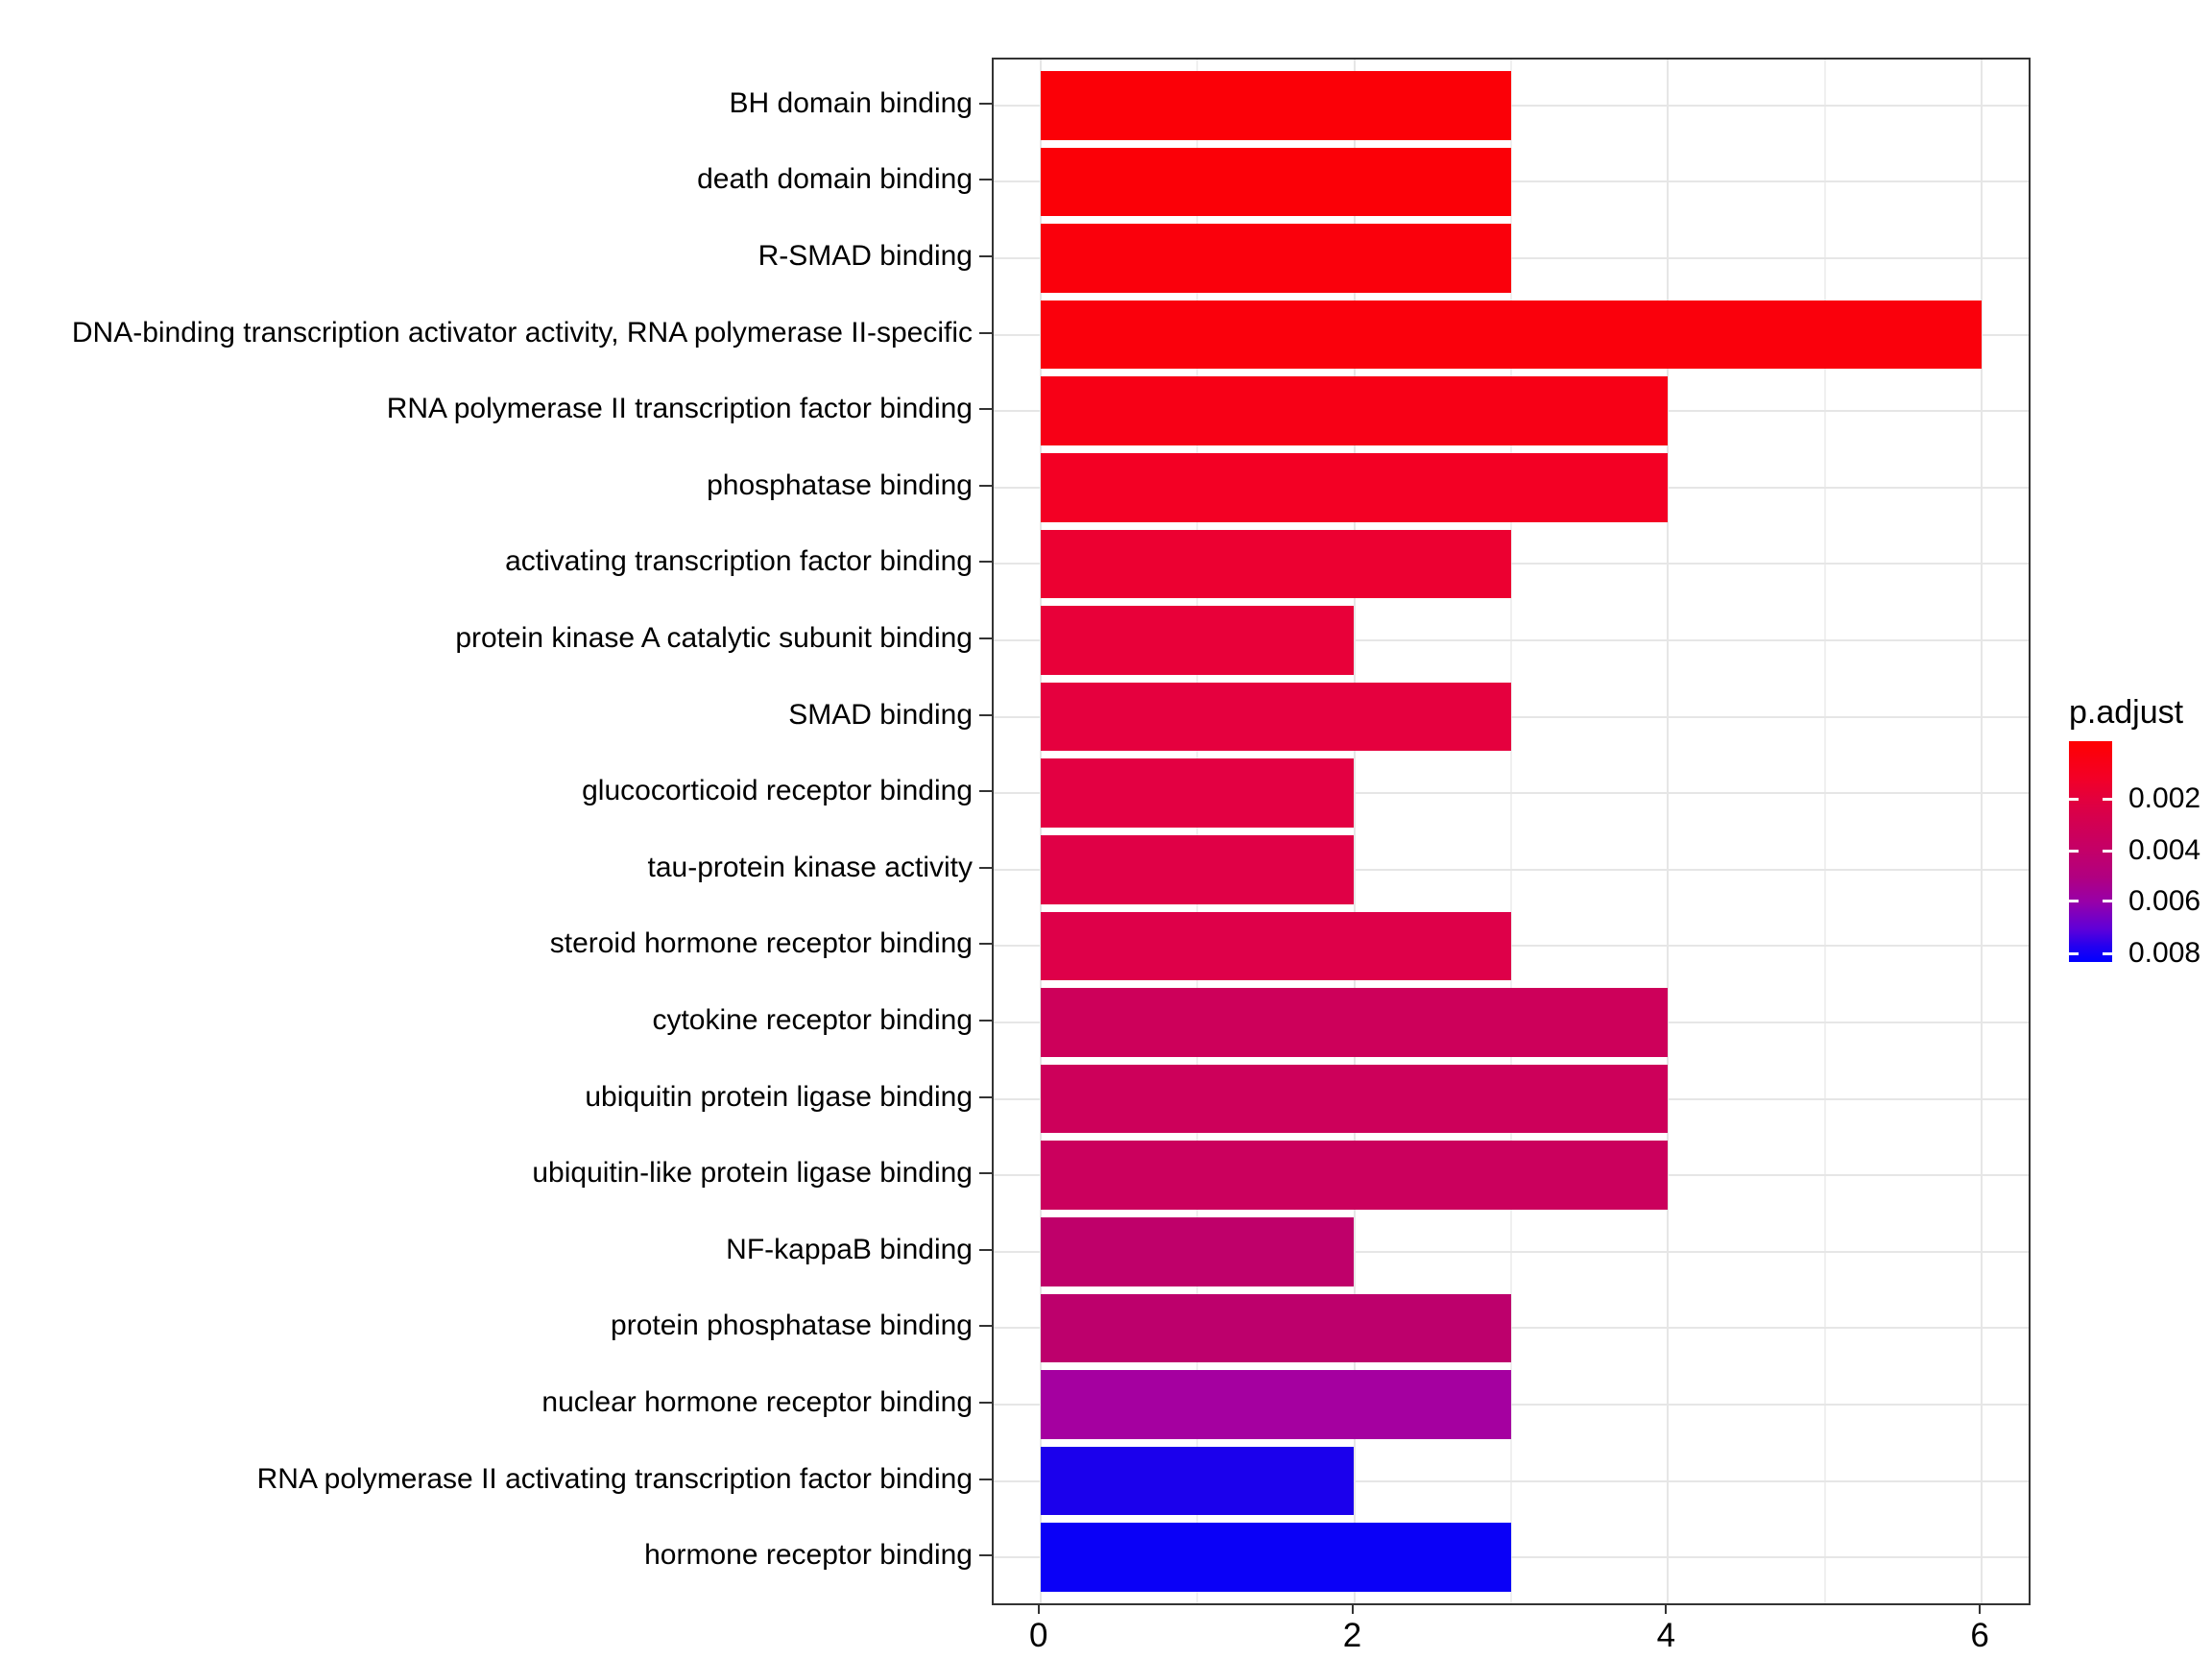 This screenshot has height=1659, width=2212. I want to click on y-axis-label: hormone receptor binding, so click(808, 1555).